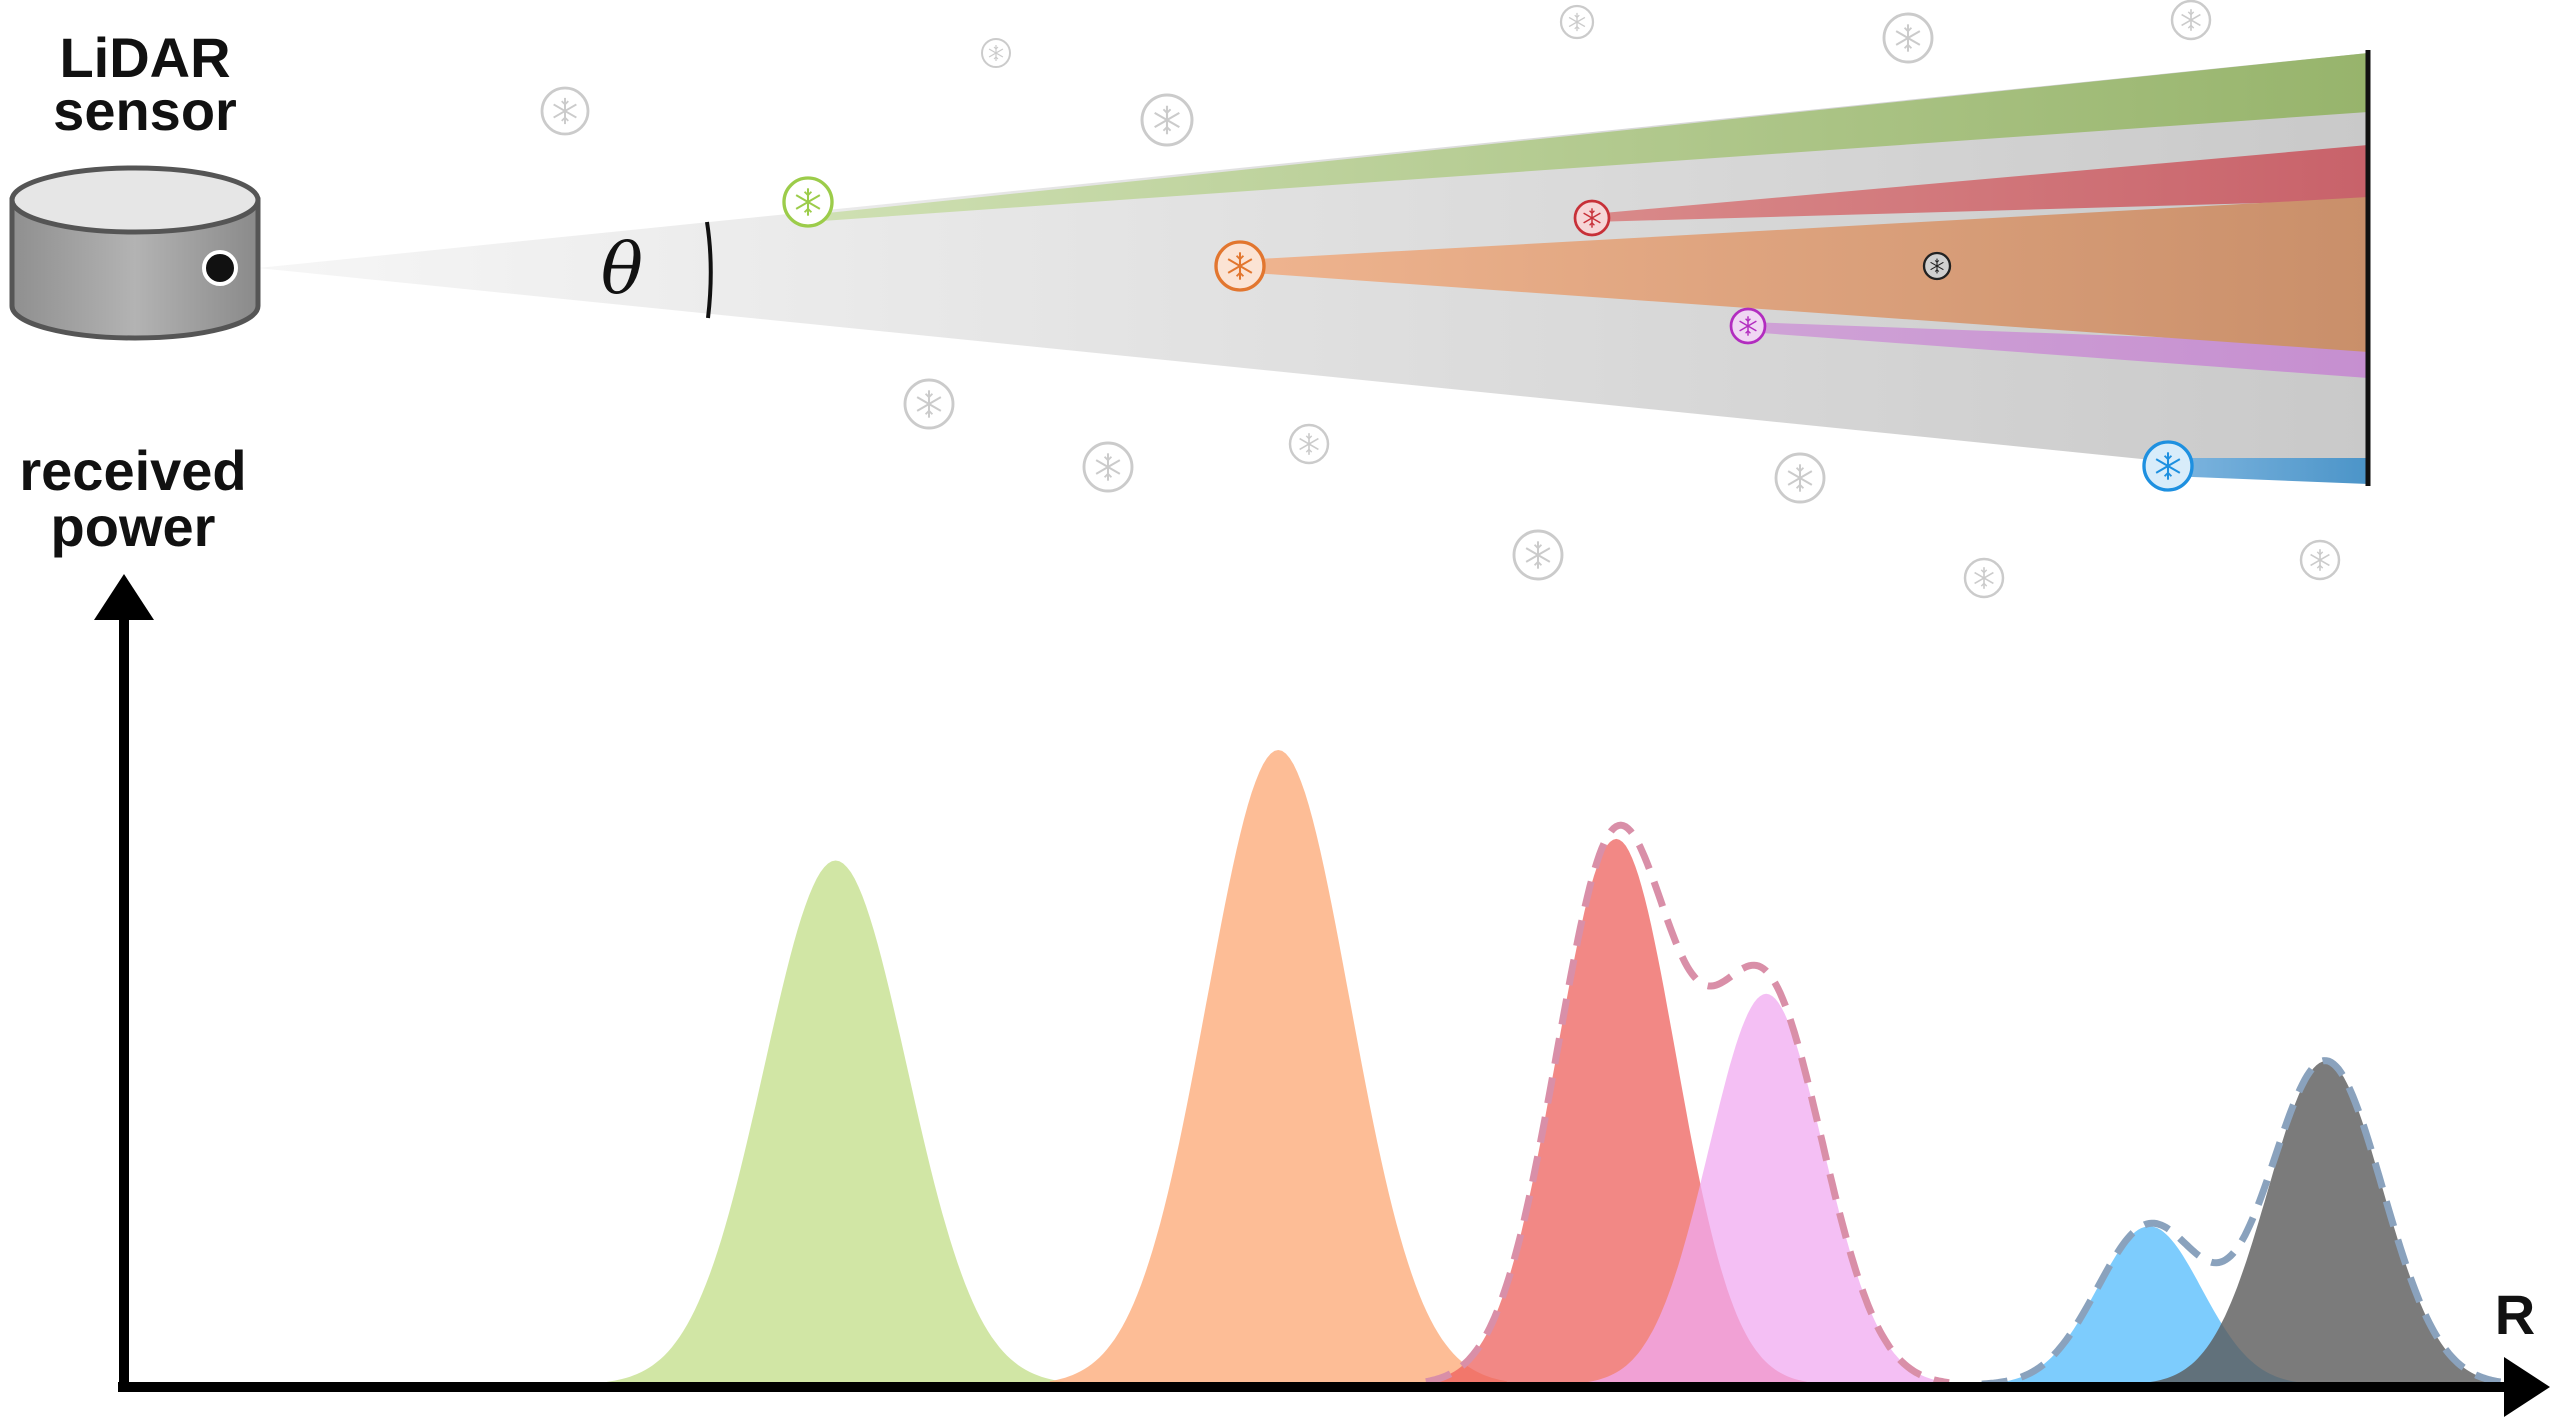 The height and width of the screenshot is (1420, 2552). What do you see at coordinates (2515, 1314) in the screenshot?
I see `x-axis-label: R` at bounding box center [2515, 1314].